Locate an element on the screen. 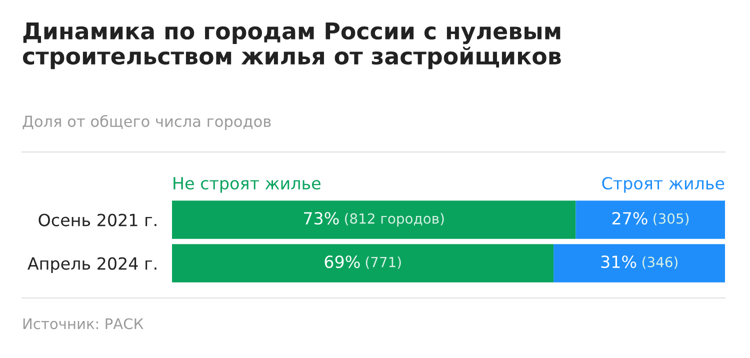 The height and width of the screenshot is (358, 750). y-tick-label: Апрель 2024 г. is located at coordinates (92, 265).